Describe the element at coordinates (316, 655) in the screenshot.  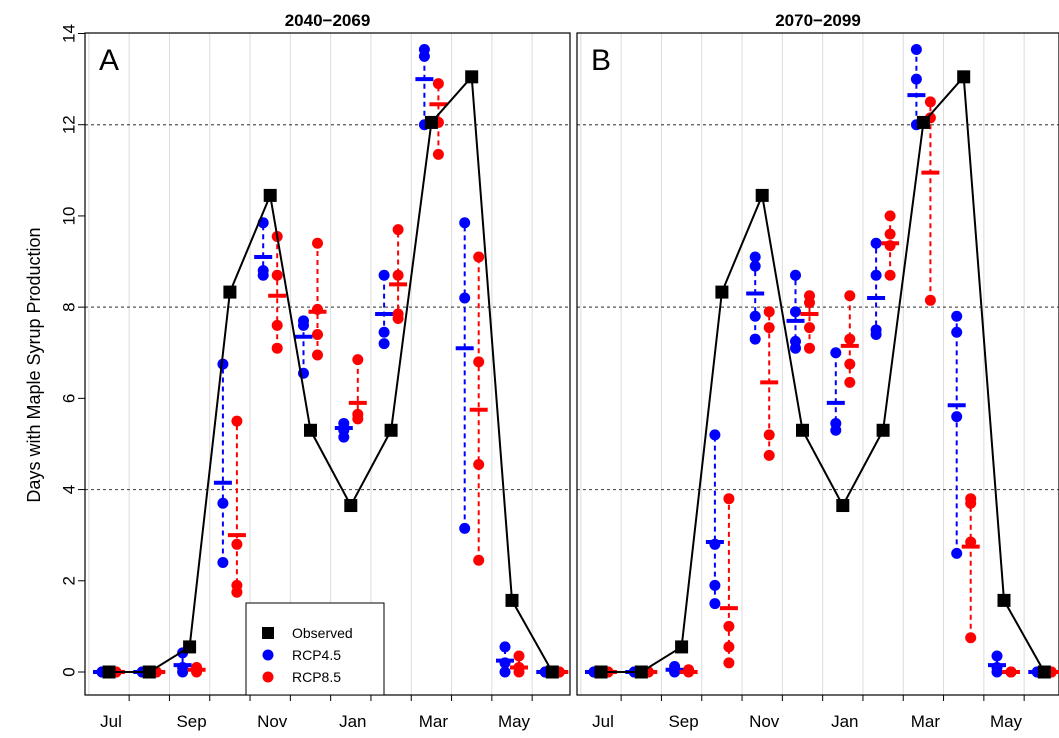
I see `legend-label: RCP4.5` at that location.